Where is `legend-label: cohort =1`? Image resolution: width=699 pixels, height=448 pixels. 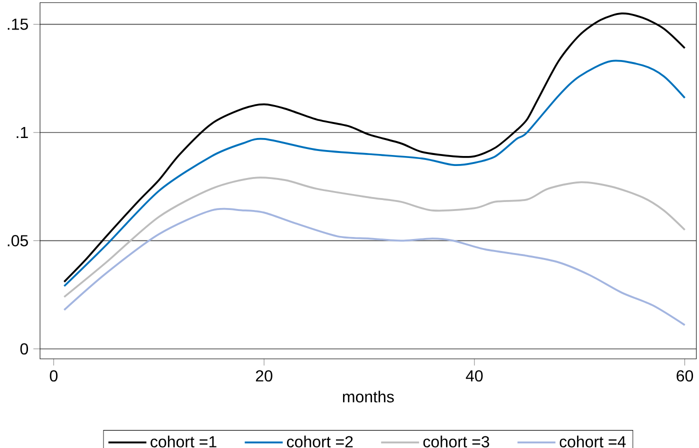
legend-label: cohort =1 is located at coordinates (183, 442).